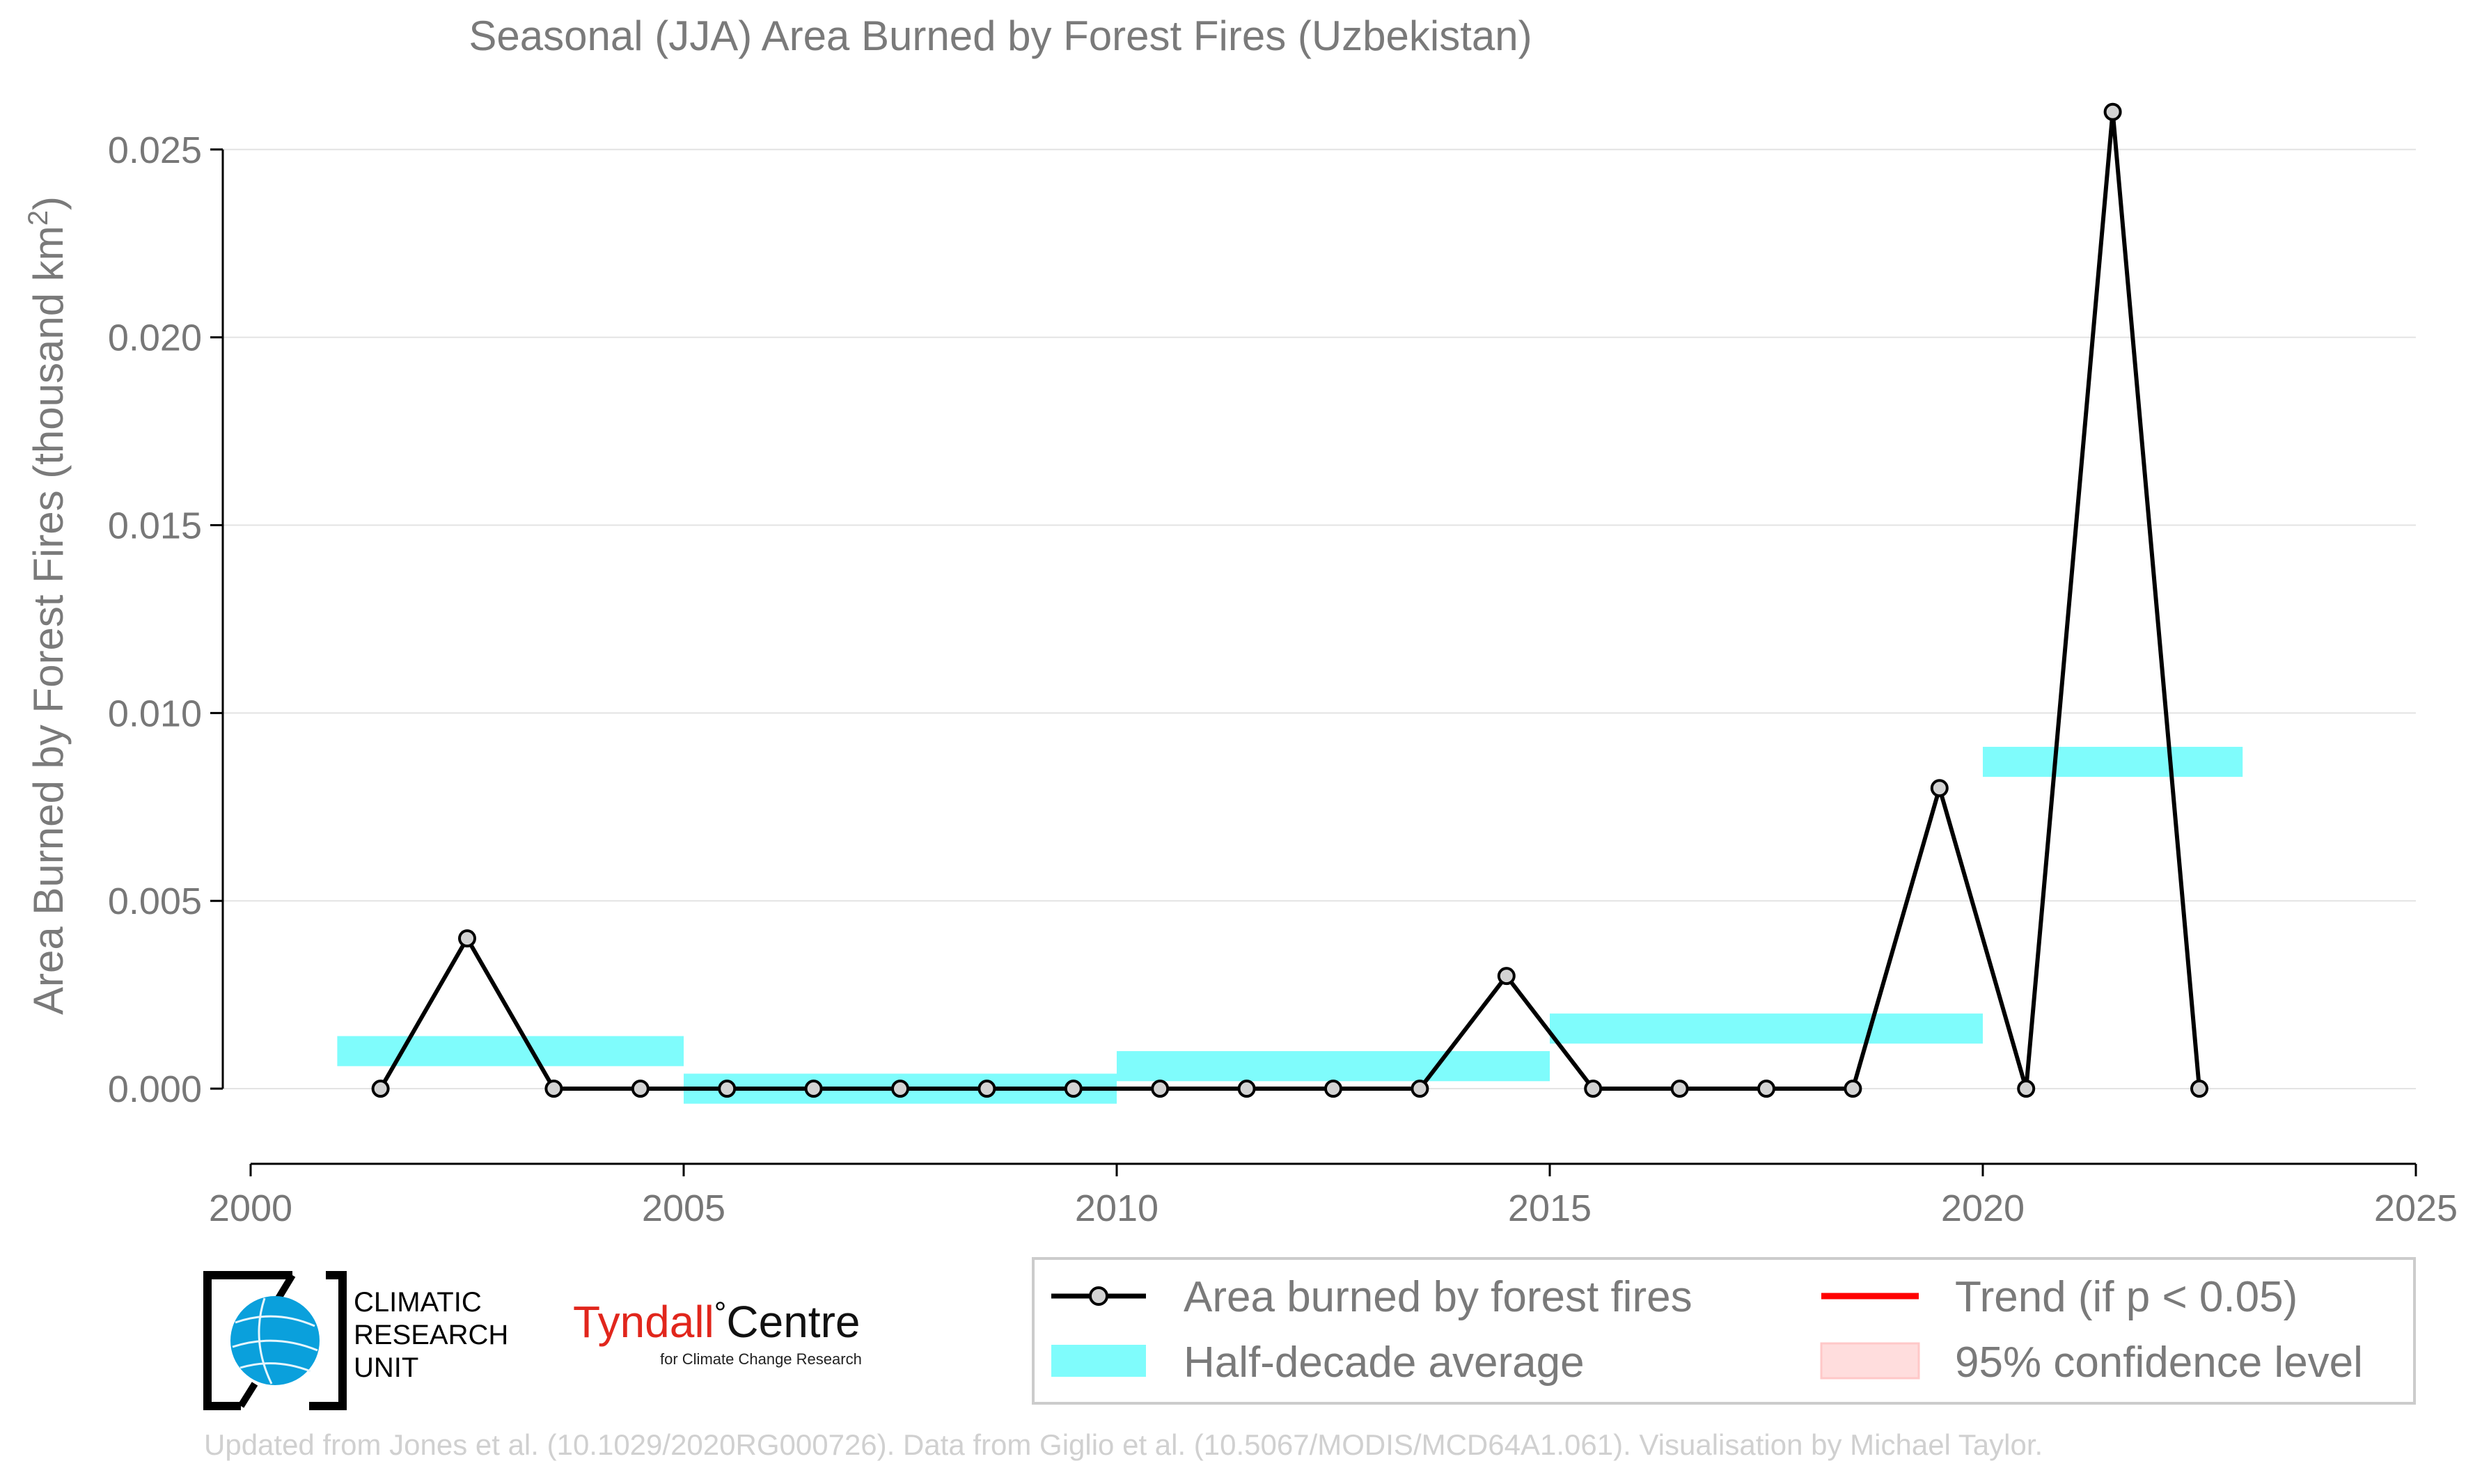  I want to click on y-axis-label-main: Area Burned by Forest Fires (thousand km, so click(48, 620).